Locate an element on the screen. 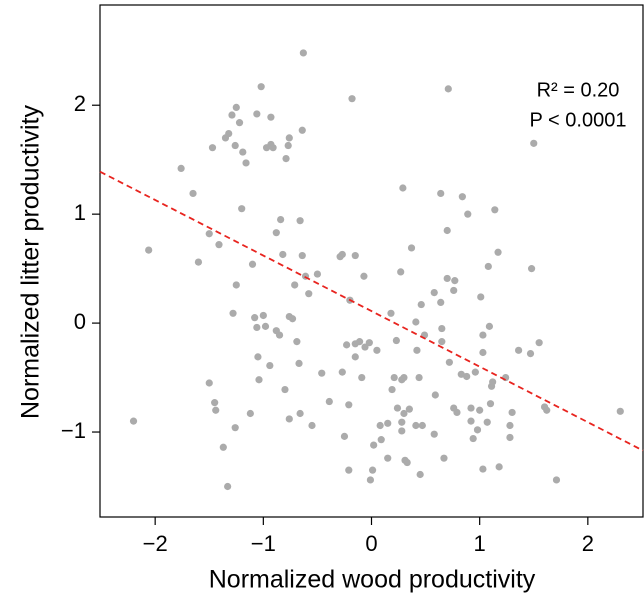 The height and width of the screenshot is (606, 644). annotation: R² = 0.20 is located at coordinates (578, 90).